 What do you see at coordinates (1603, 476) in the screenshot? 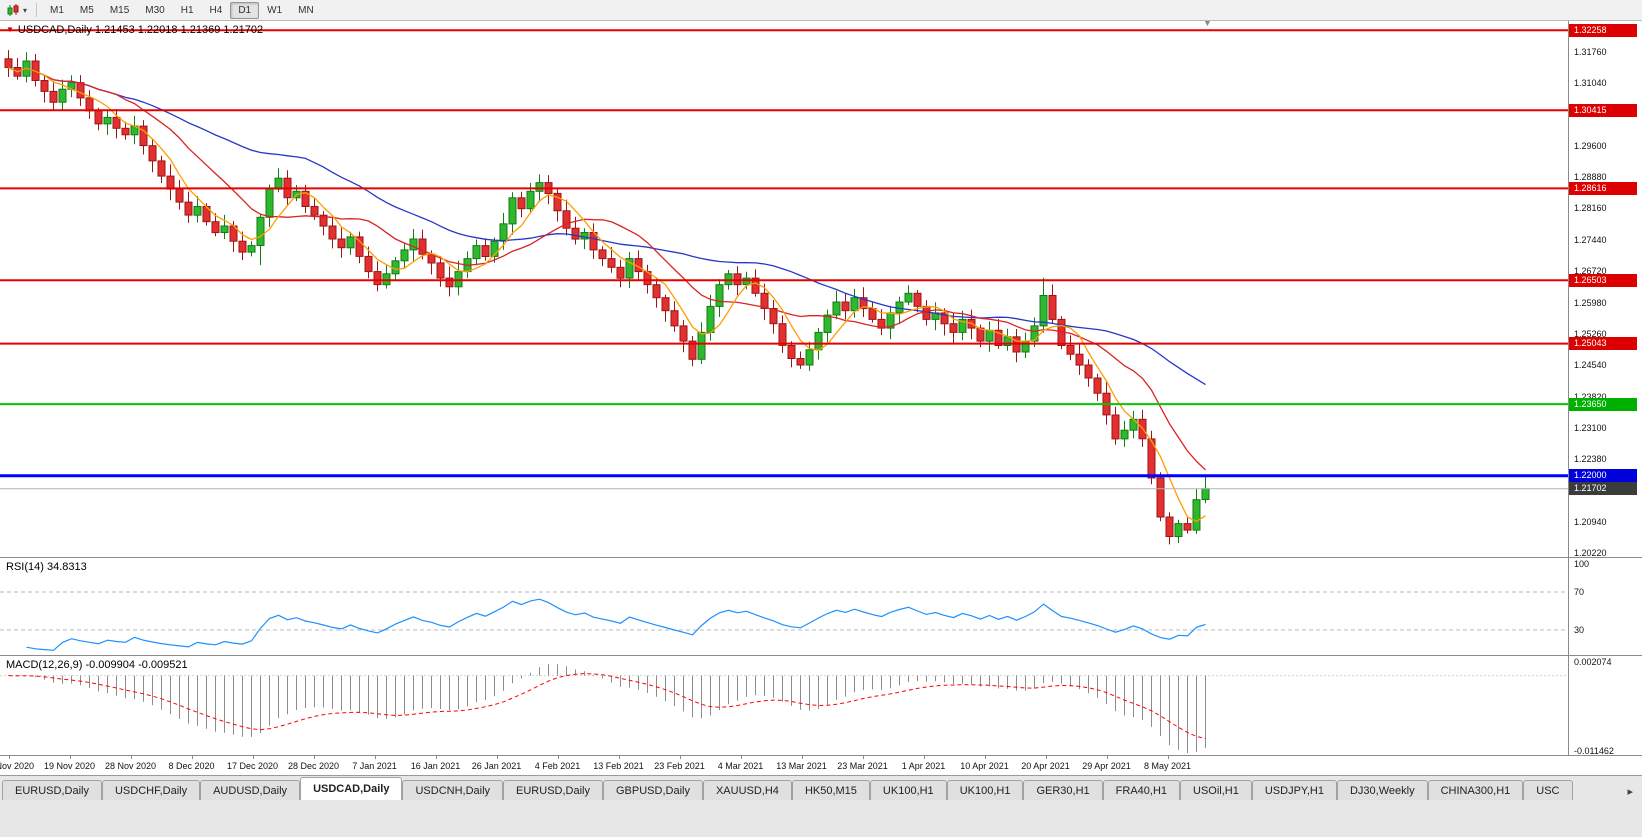
I see `support-price-tag: 1.22000` at bounding box center [1603, 476].